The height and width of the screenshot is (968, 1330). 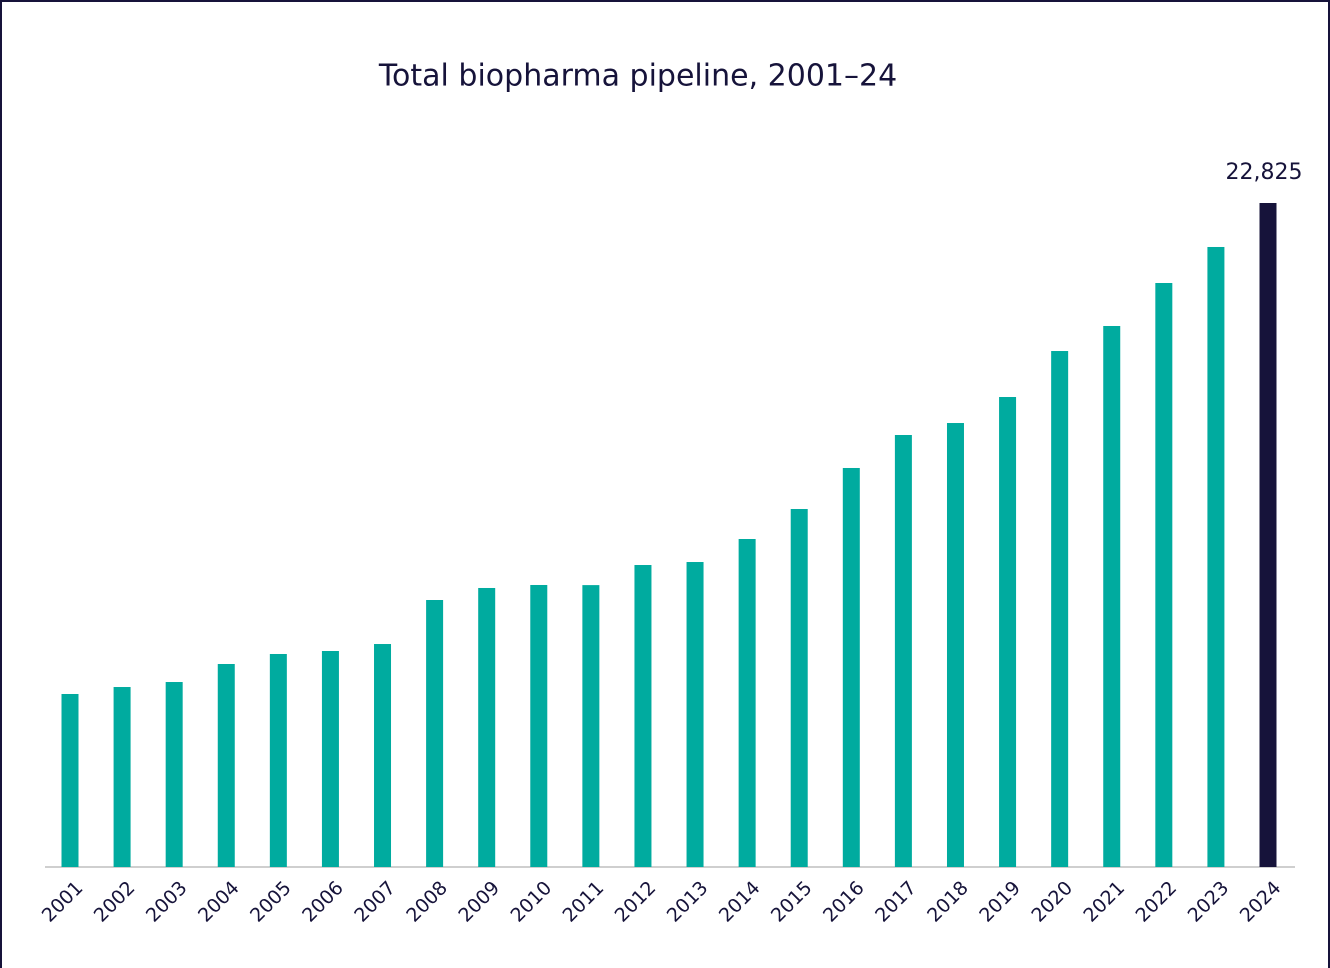 What do you see at coordinates (948, 902) in the screenshot?
I see `x-tick-label: 2018` at bounding box center [948, 902].